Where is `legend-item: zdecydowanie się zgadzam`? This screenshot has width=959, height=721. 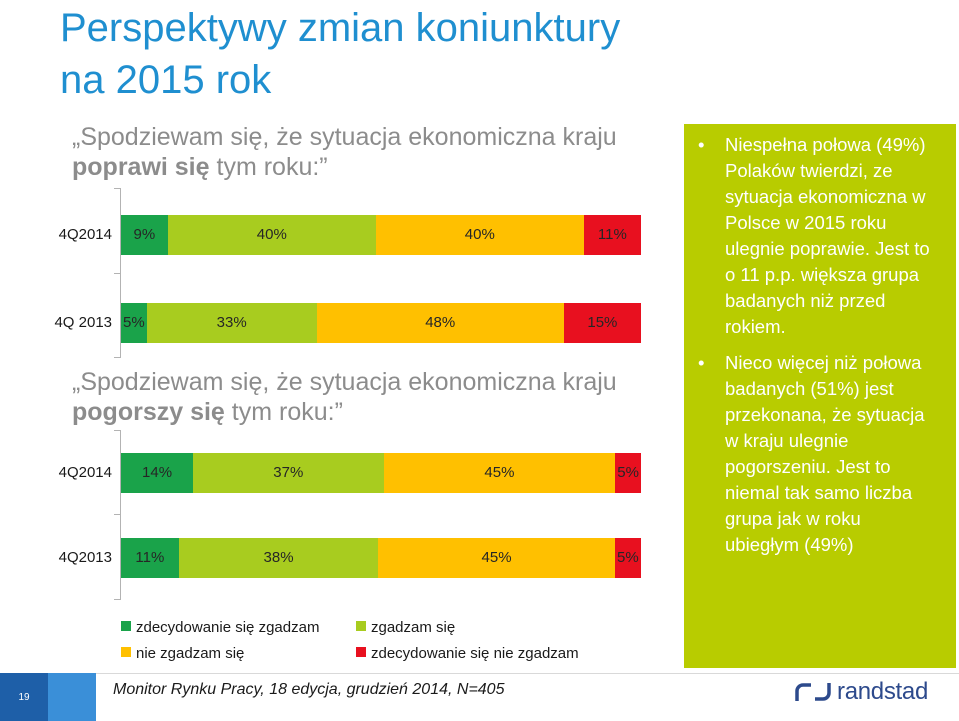
legend-item: zdecydowanie się zgadzam is located at coordinates (220, 627).